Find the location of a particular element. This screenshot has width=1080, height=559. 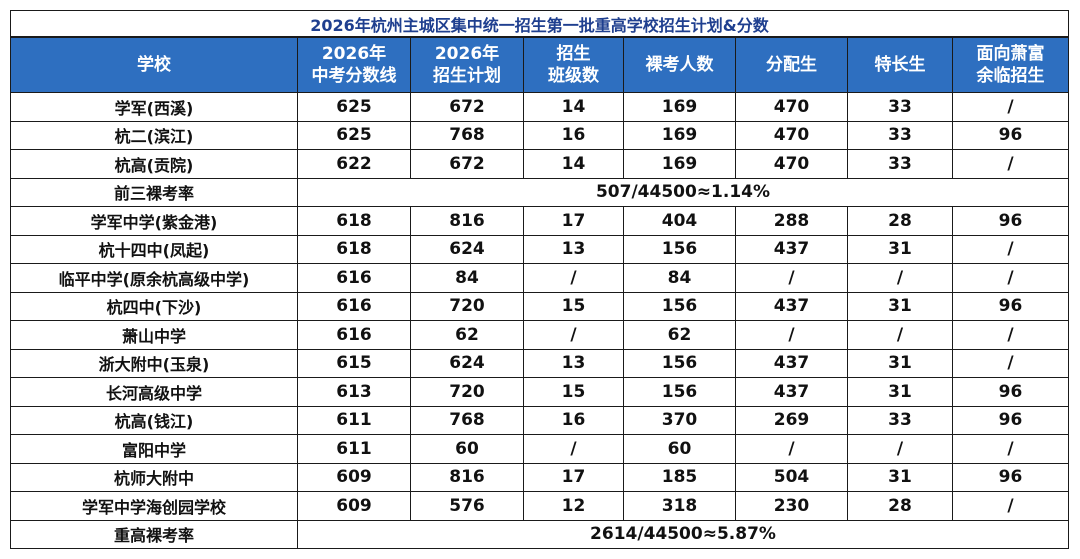

table-cell: 618 is located at coordinates (354, 221).